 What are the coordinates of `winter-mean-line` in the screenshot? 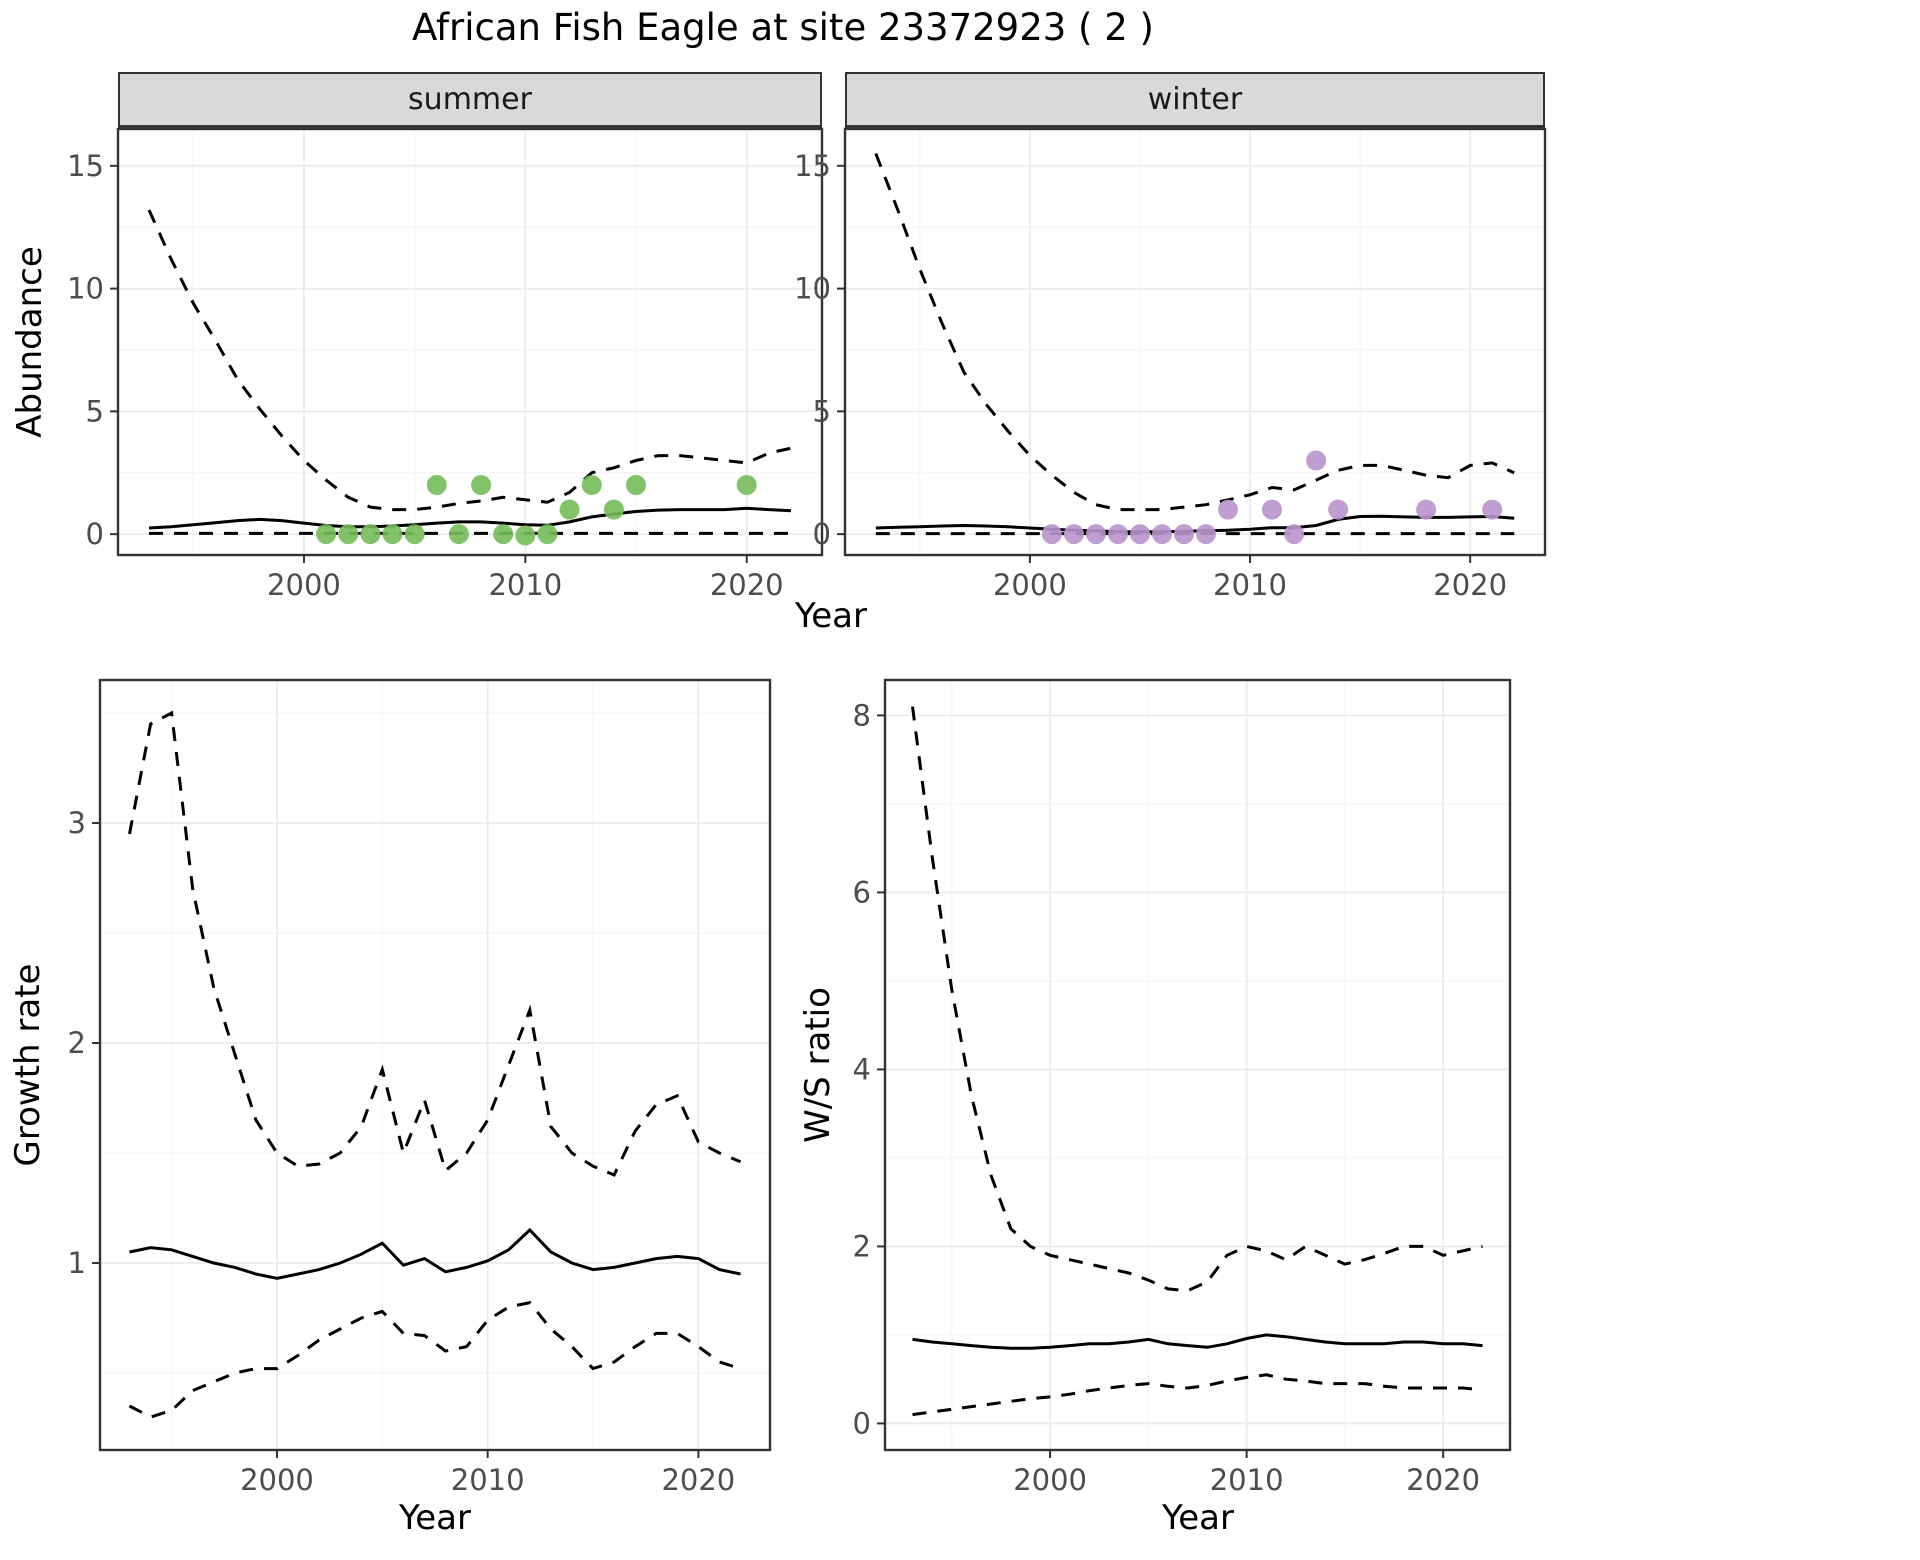 It's located at (1195, 524).